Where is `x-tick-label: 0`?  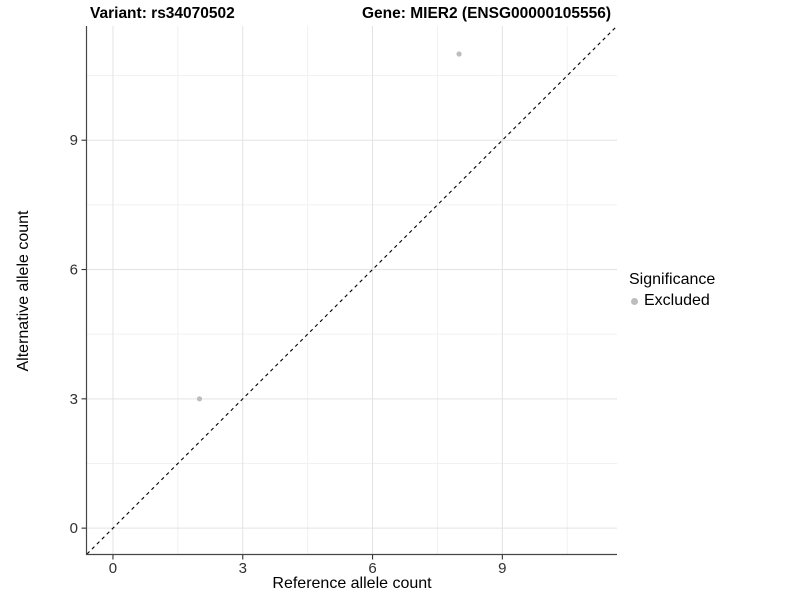
x-tick-label: 0 is located at coordinates (113, 568).